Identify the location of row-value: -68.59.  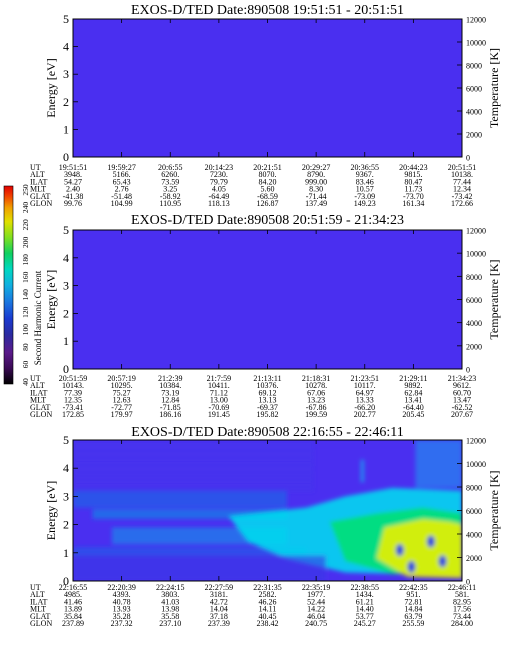
(267, 196).